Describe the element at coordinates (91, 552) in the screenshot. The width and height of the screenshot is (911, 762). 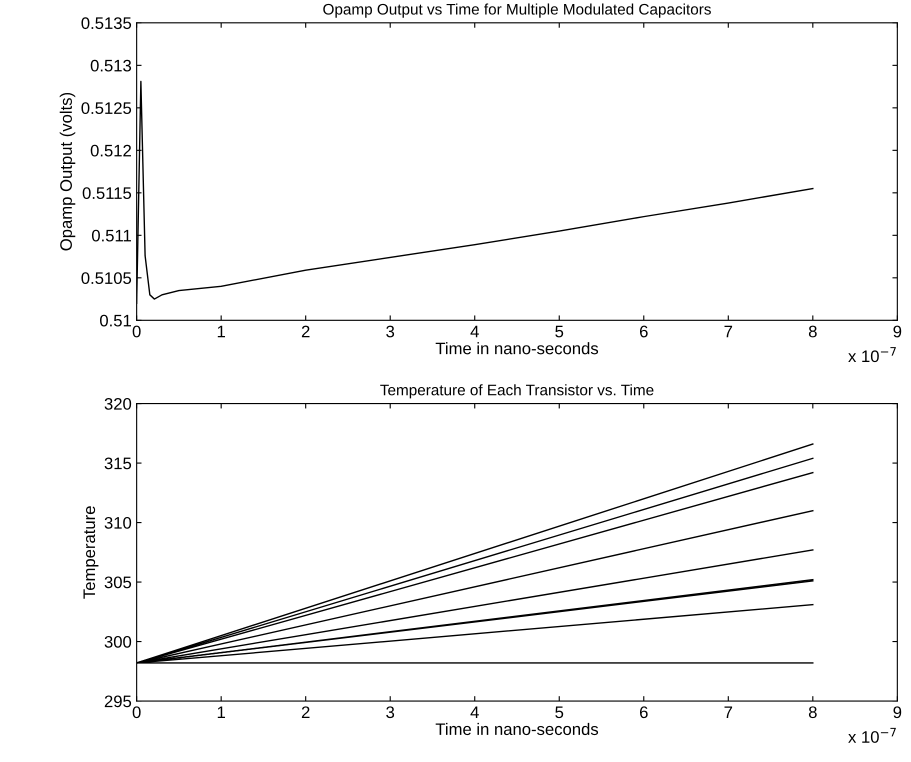
I see `y-axis-title: Temperature` at that location.